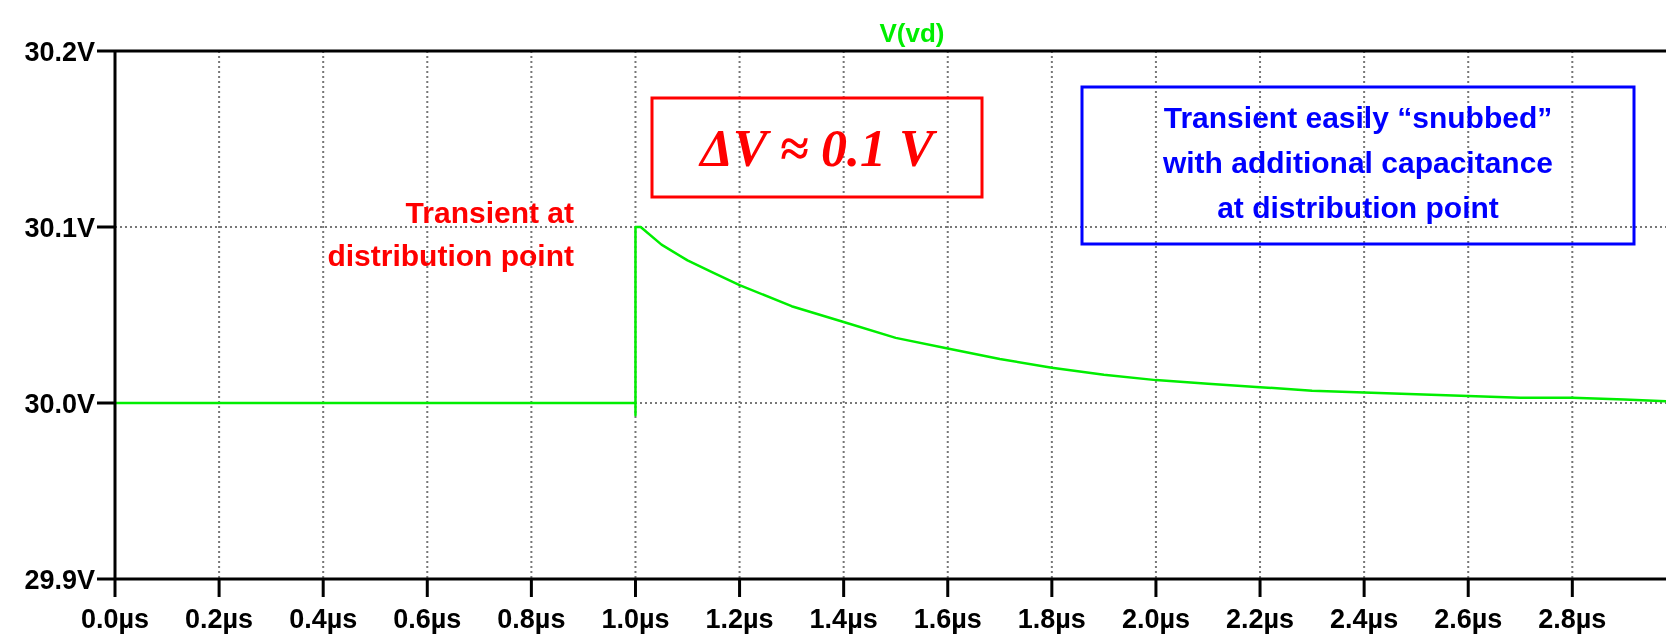 Image resolution: width=1666 pixels, height=636 pixels. I want to click on x-tick-label: 1.8µs, so click(1051, 619).